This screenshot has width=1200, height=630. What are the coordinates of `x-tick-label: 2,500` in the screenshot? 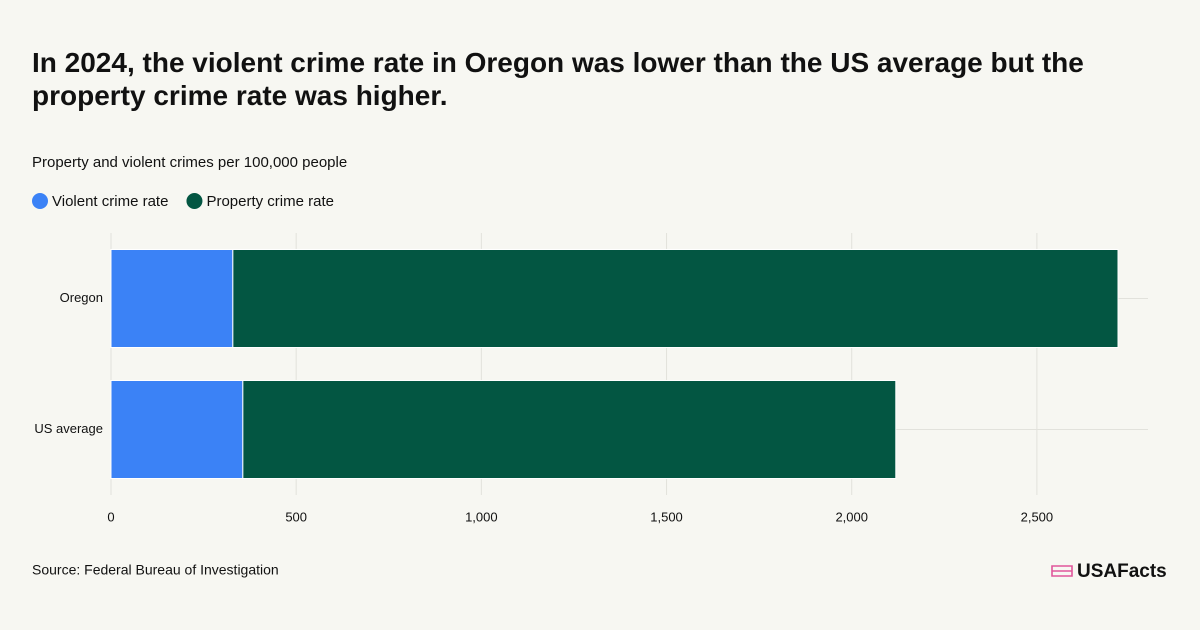 It's located at (1037, 516).